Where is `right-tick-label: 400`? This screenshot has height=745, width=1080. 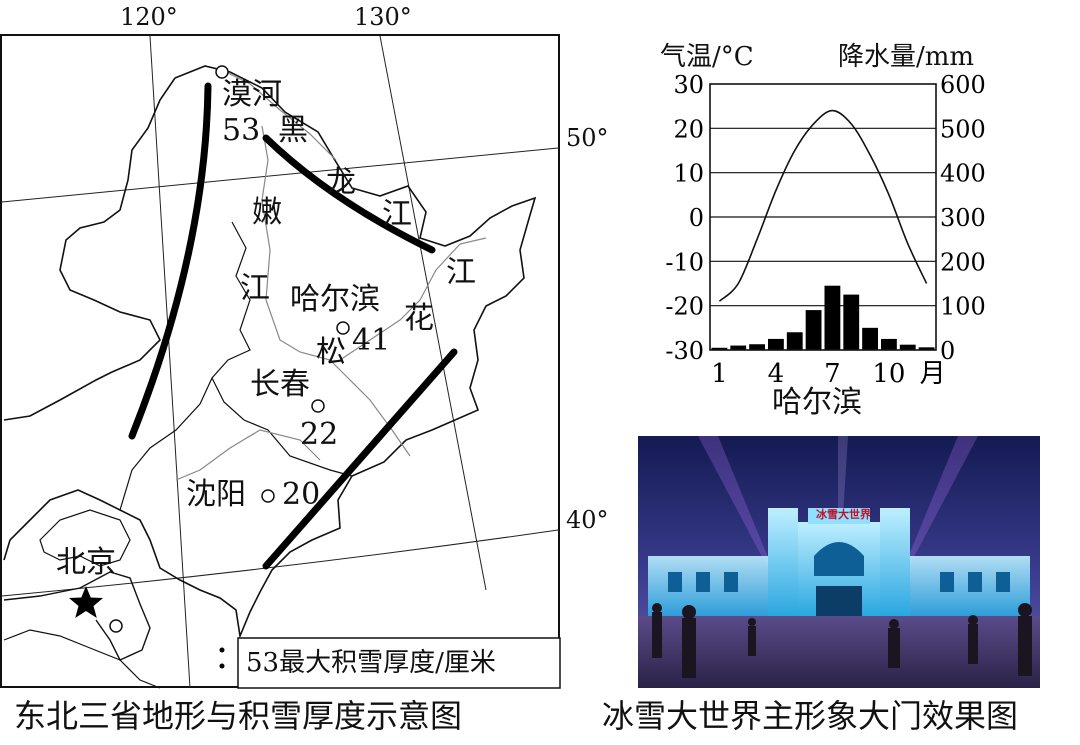
right-tick-label: 400 is located at coordinates (963, 174).